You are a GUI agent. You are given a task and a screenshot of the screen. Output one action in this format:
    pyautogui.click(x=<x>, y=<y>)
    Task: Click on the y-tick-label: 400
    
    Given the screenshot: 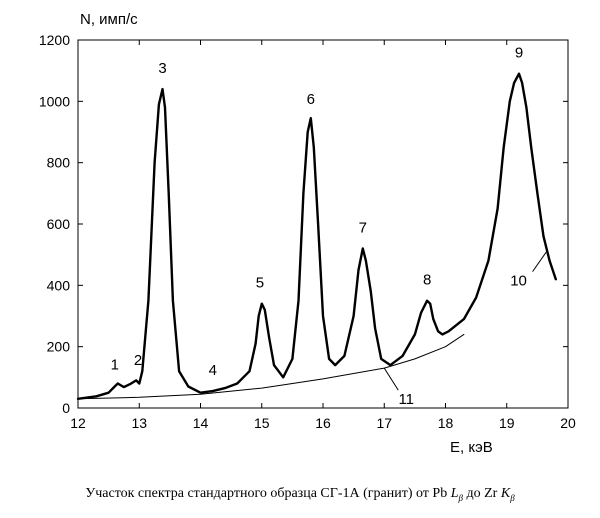 What is the action you would take?
    pyautogui.click(x=59, y=285)
    